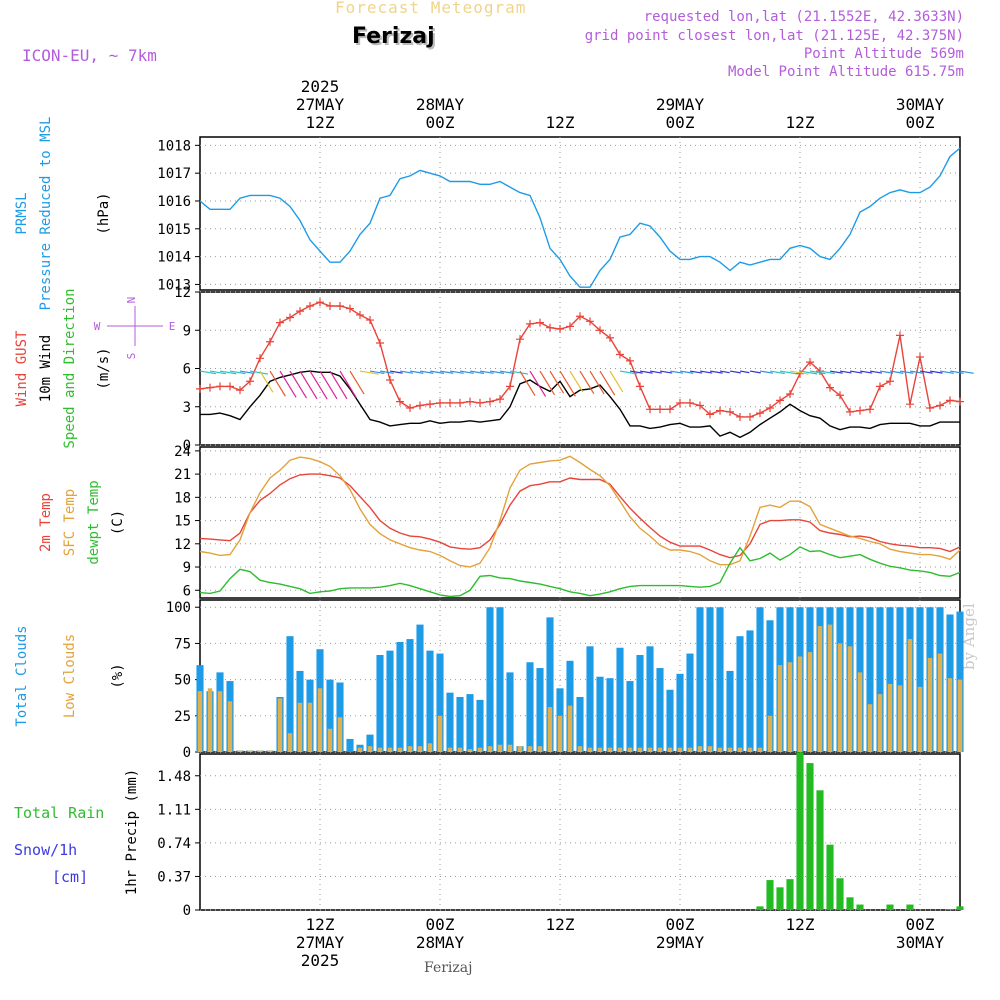 The width and height of the screenshot is (1000, 1000). I want to click on y-axis-label: PRMSL, so click(22, 213).